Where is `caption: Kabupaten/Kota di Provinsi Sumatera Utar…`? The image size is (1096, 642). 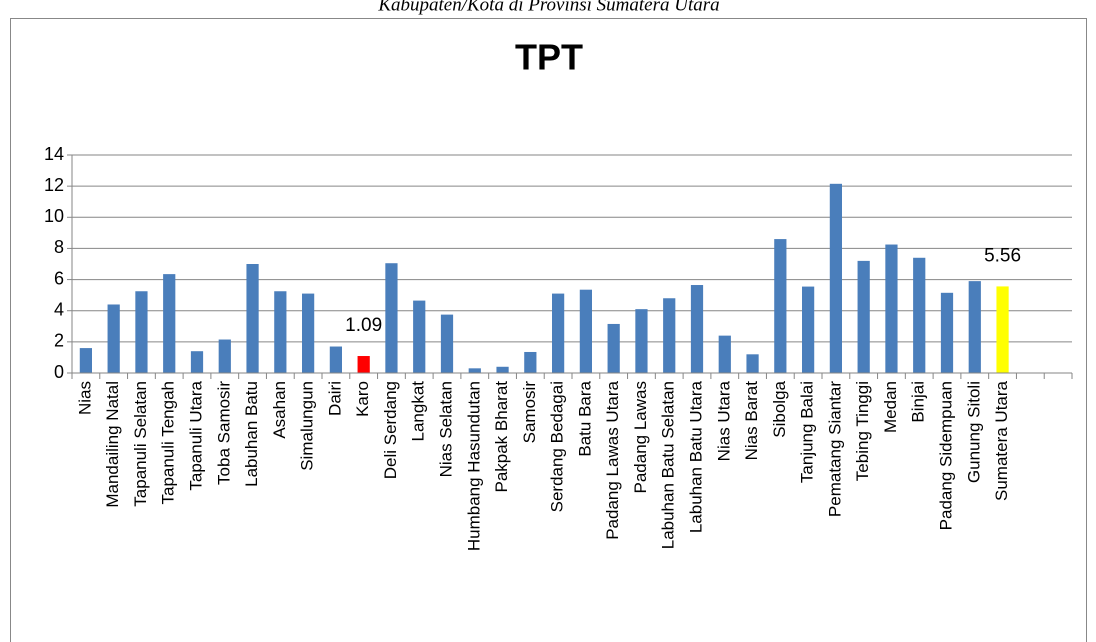 caption: Kabupaten/Kota di Provinsi Sumatera Utar… is located at coordinates (548, 7).